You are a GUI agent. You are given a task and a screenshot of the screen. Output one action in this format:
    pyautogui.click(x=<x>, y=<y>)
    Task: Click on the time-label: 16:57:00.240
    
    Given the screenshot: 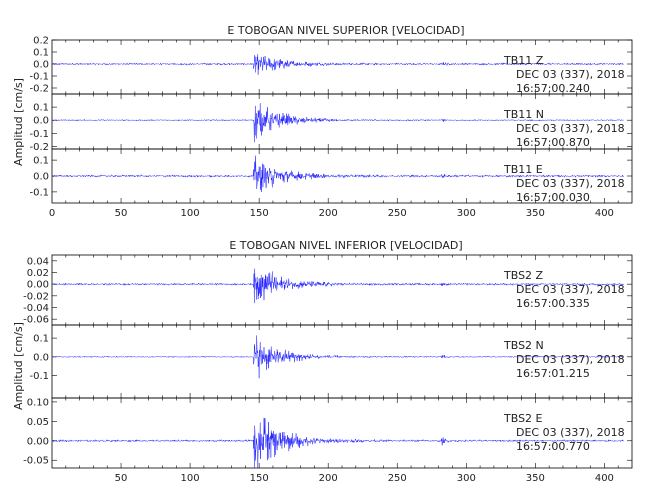 What is the action you would take?
    pyautogui.click(x=553, y=88)
    